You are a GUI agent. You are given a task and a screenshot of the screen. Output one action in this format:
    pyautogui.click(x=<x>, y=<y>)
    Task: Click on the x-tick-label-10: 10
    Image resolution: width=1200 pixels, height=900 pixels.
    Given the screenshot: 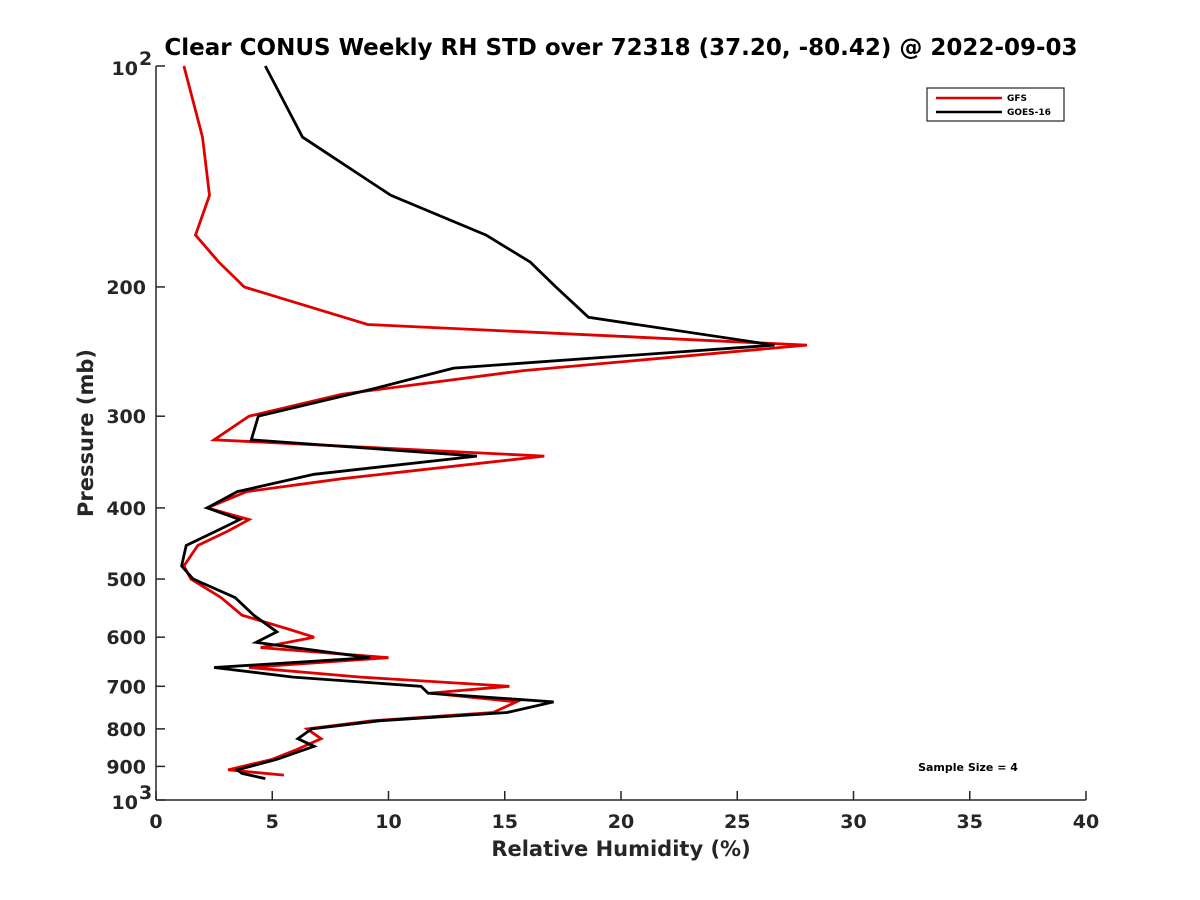 What is the action you would take?
    pyautogui.click(x=388, y=822)
    